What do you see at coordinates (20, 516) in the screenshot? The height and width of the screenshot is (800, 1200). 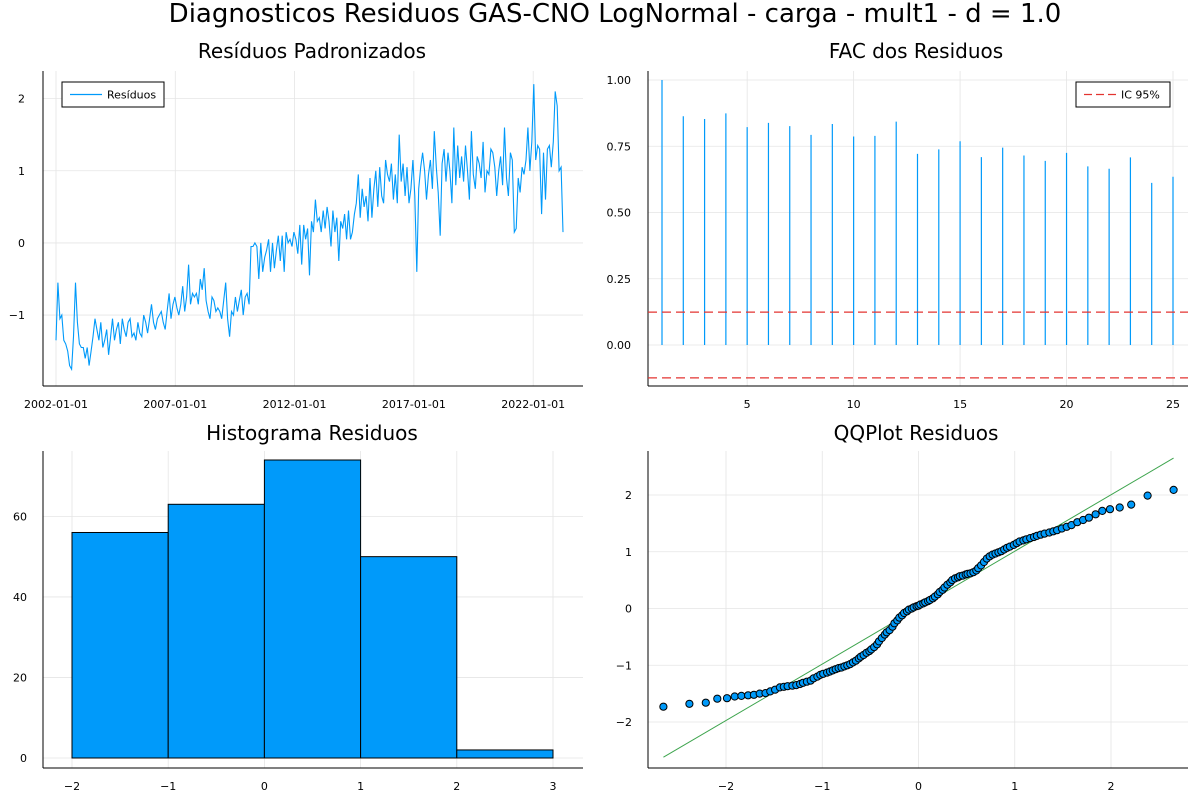 I see `y-tick-label: 60` at bounding box center [20, 516].